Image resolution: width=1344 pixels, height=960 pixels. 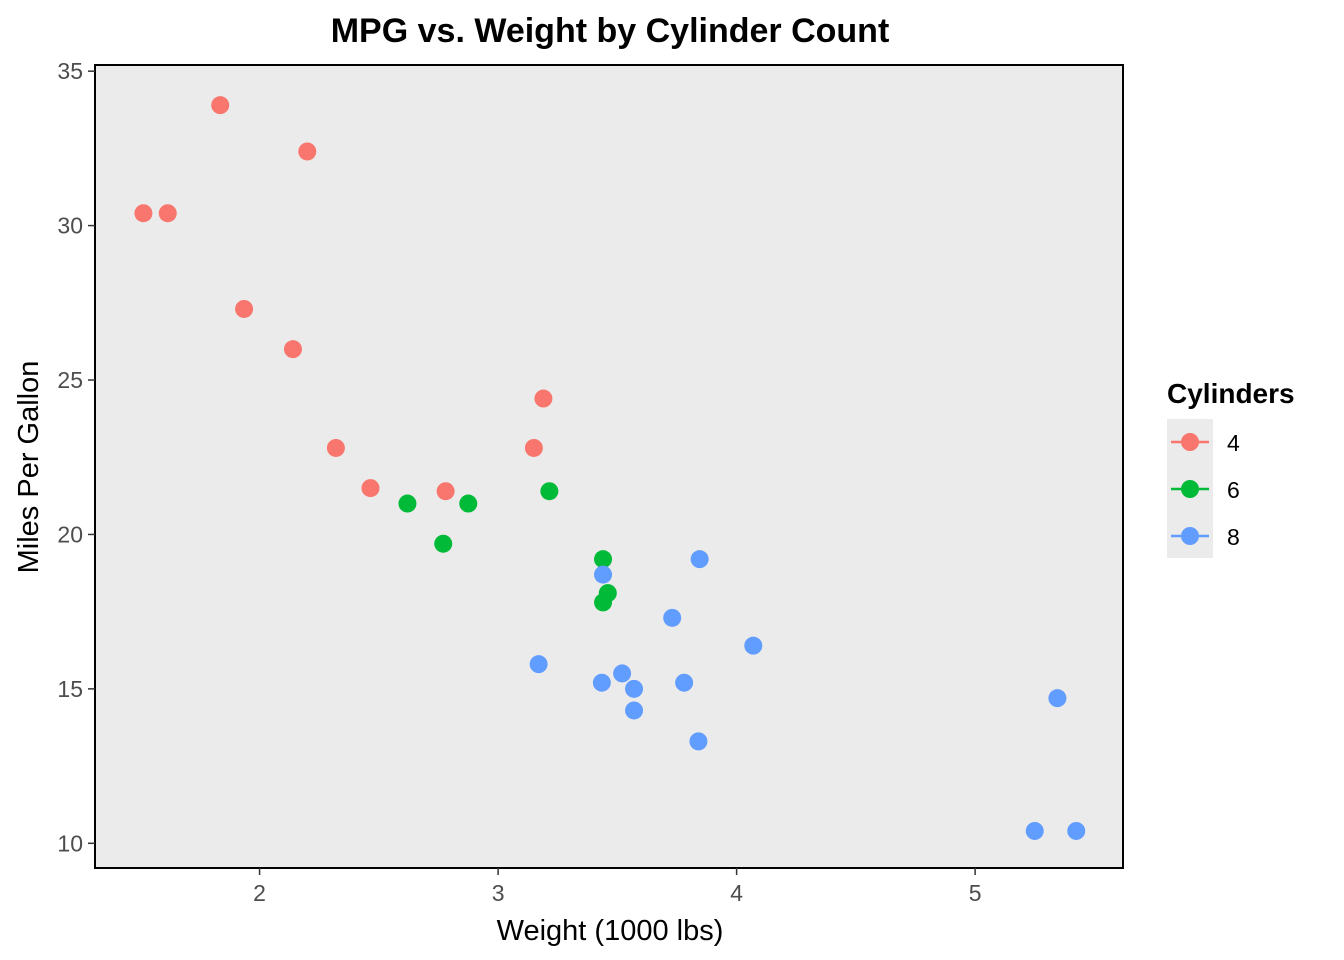 I want to click on chart-title: MPG vs. Weight by Cylinder Count, so click(x=610, y=31).